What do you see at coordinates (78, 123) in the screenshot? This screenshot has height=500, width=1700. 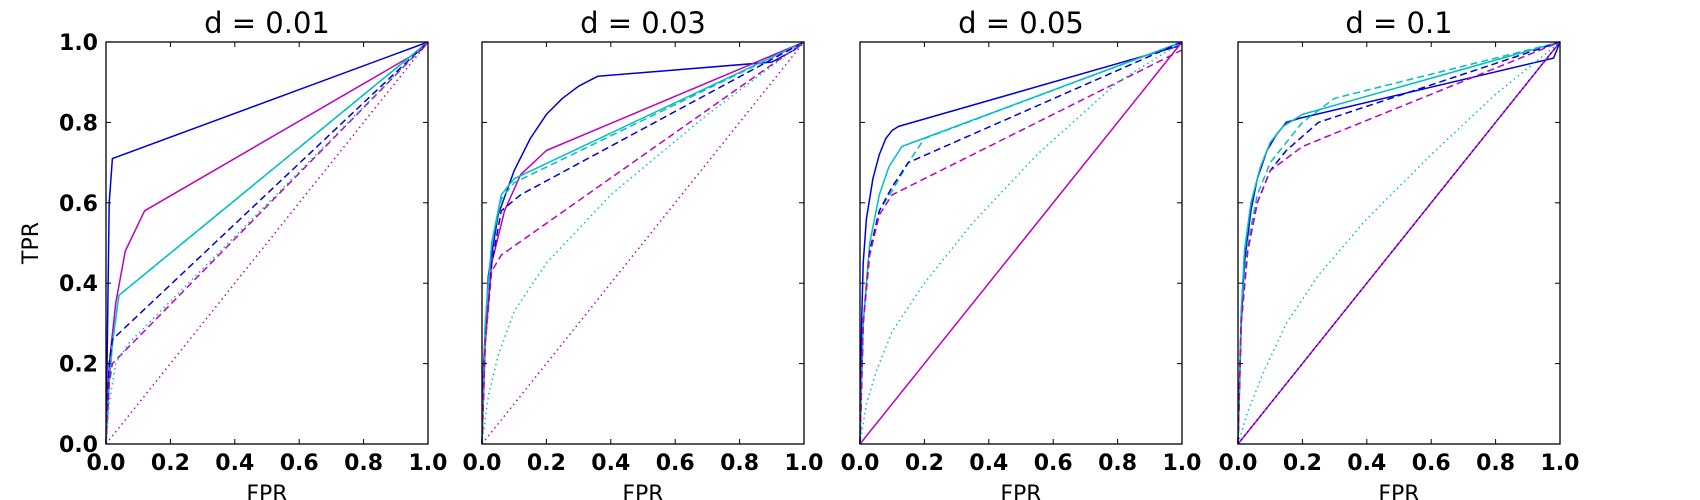 I see `y-tick-label: 0.8` at bounding box center [78, 123].